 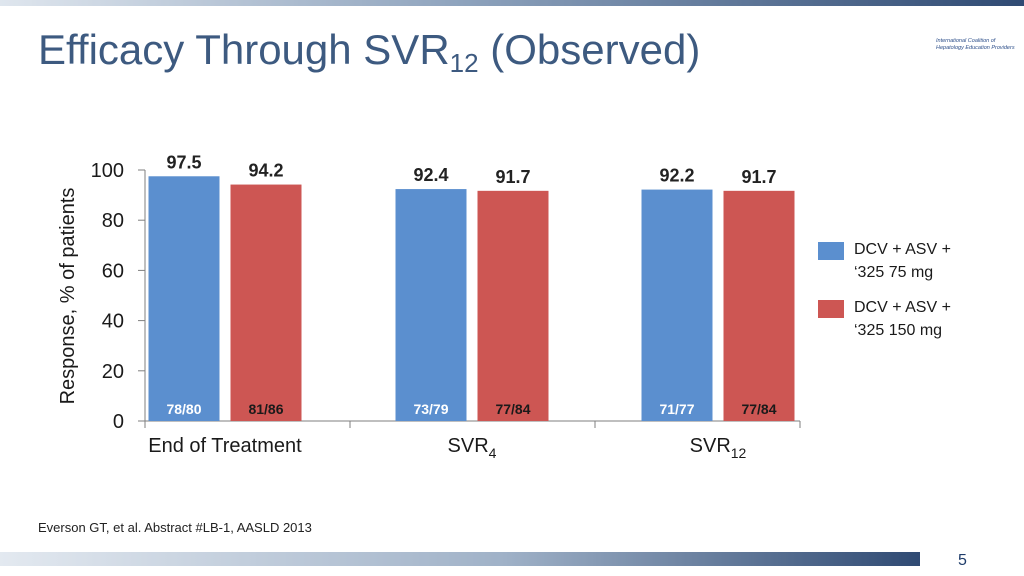 I want to click on count-label-series-1-cat-3: 71/77, so click(x=676, y=409).